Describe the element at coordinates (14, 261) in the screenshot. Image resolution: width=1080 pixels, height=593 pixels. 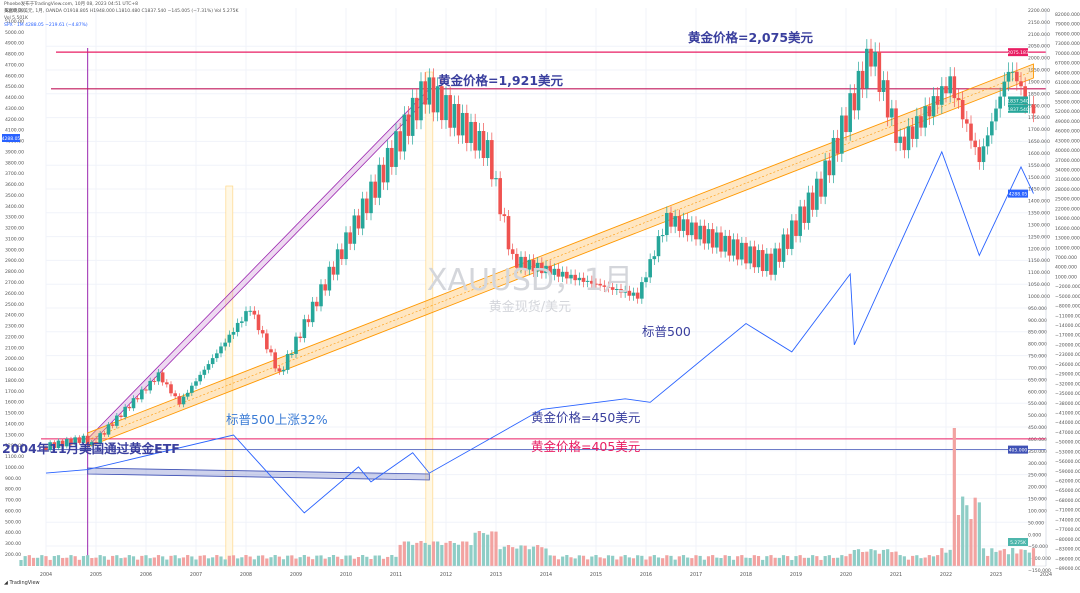
I see `left-axis-tick: 2900.00` at that location.